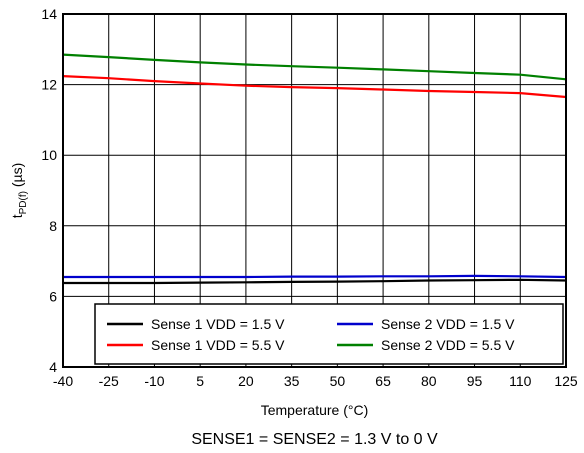 This screenshot has width=584, height=453. What do you see at coordinates (49, 155) in the screenshot?
I see `y-tick-label: 10` at bounding box center [49, 155].